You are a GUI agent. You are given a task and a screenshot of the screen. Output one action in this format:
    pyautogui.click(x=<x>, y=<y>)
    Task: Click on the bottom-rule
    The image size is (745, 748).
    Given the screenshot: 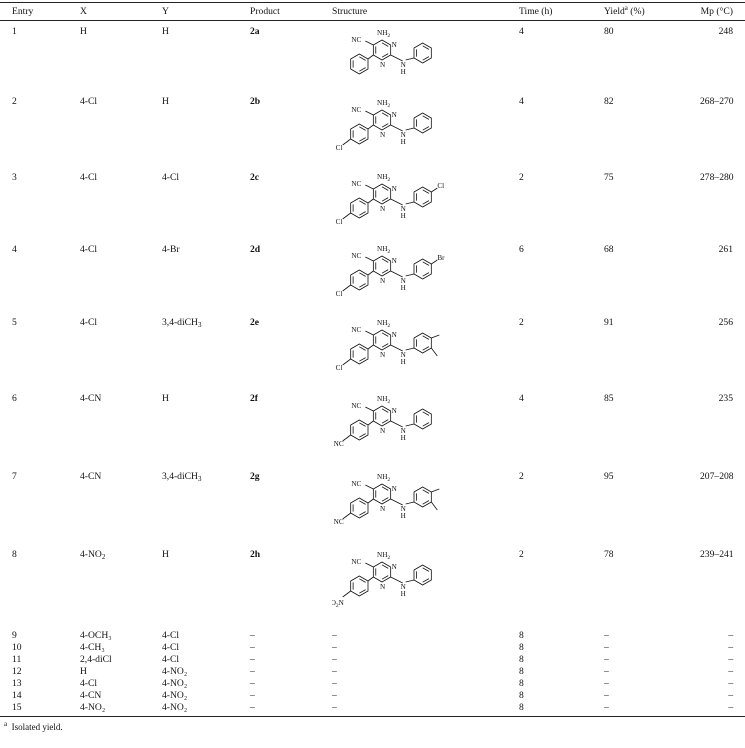 What is the action you would take?
    pyautogui.click(x=372, y=716)
    